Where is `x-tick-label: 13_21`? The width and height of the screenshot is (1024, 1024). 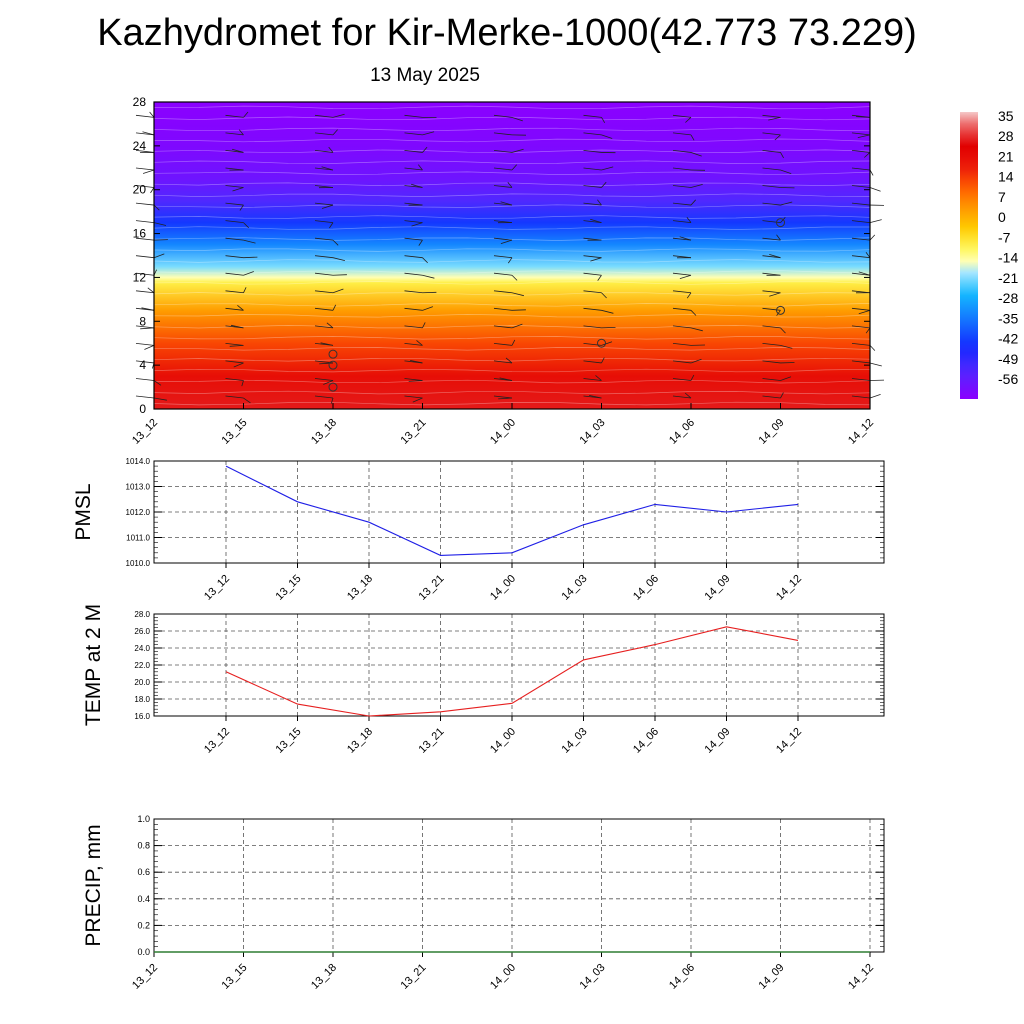
x-tick-label: 13_21 is located at coordinates (414, 977).